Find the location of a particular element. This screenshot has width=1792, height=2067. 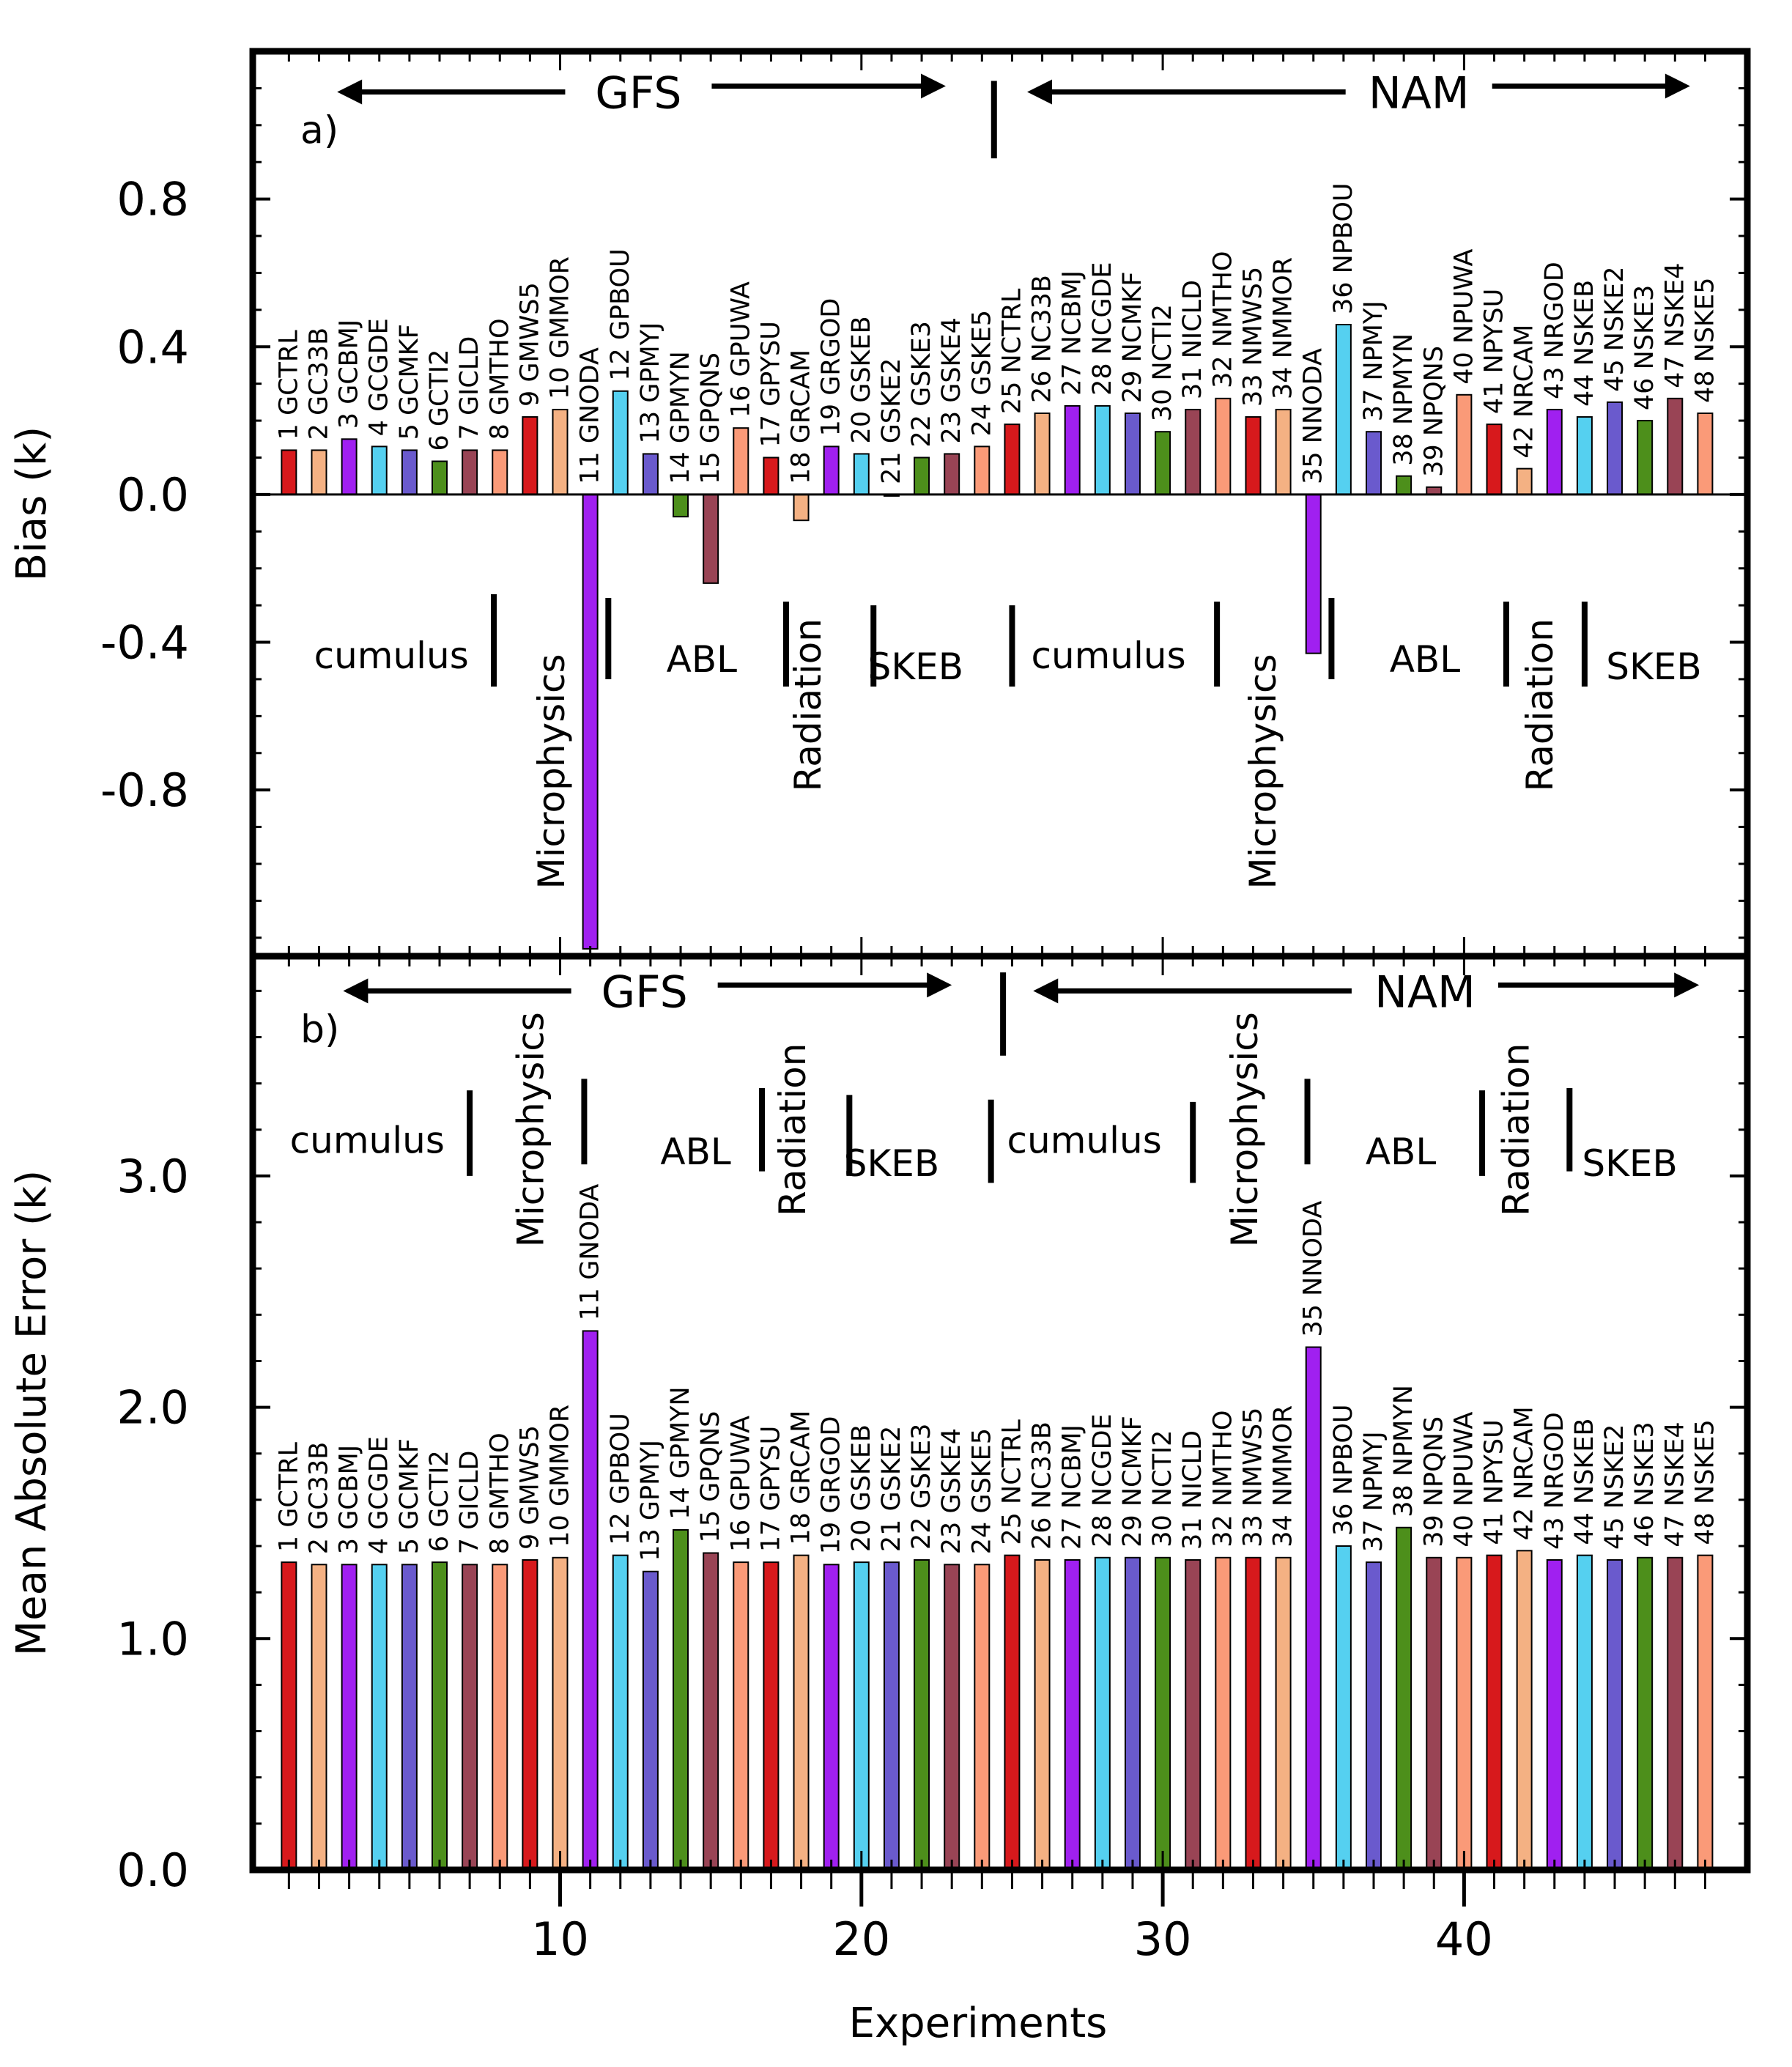

bar-label: 23 GSKE4 is located at coordinates (951, 380).